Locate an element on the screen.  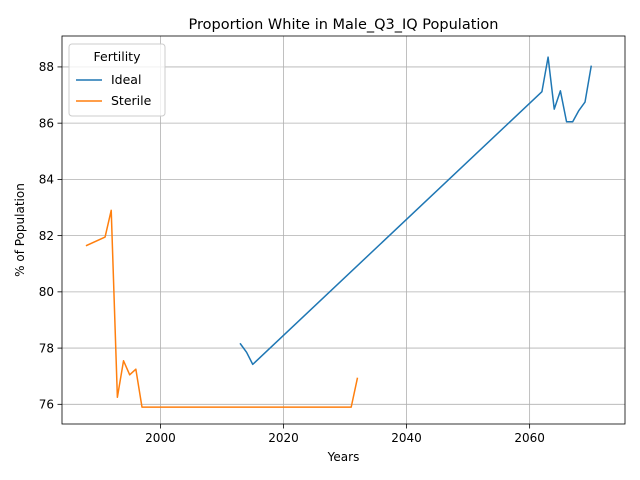
y-tick-label: 78 is located at coordinates (46, 348).